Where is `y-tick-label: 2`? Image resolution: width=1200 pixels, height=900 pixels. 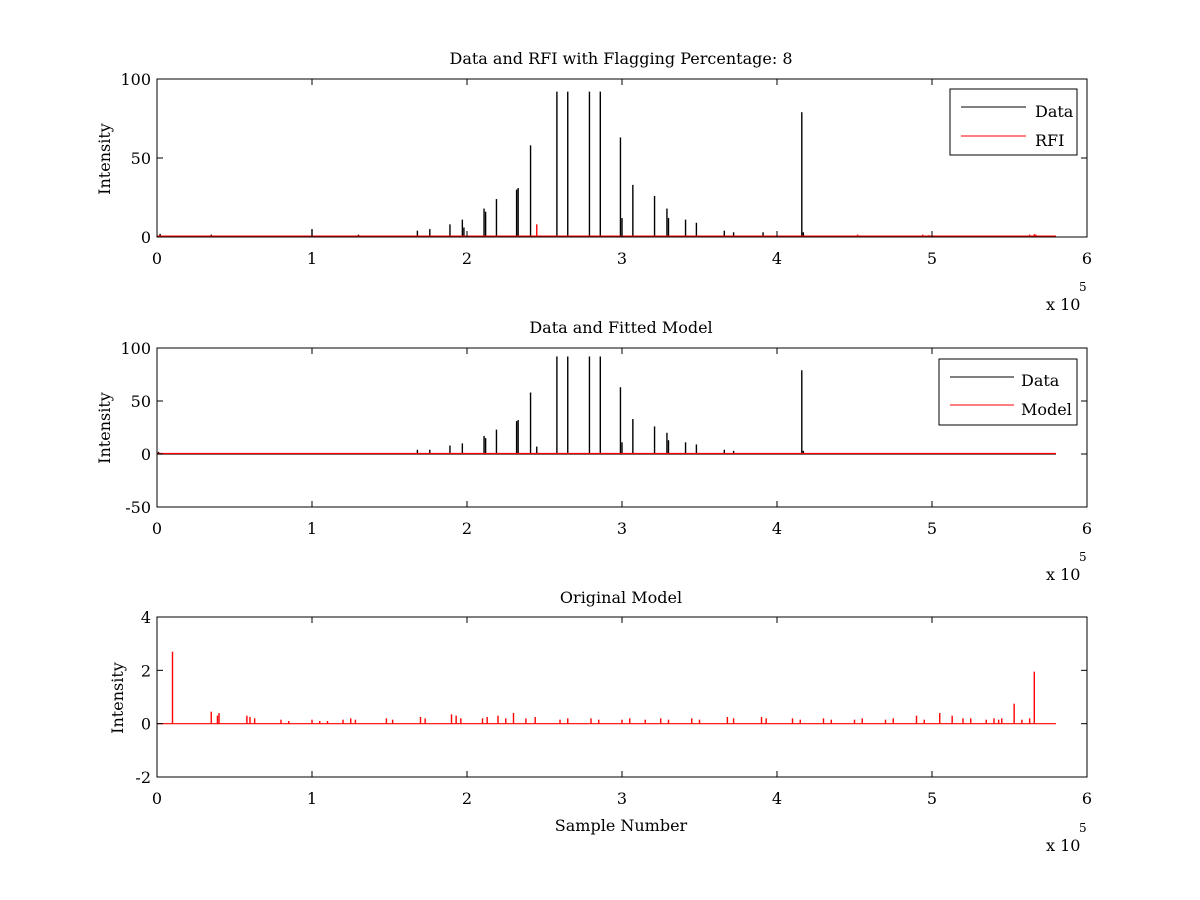 y-tick-label: 2 is located at coordinates (146, 670).